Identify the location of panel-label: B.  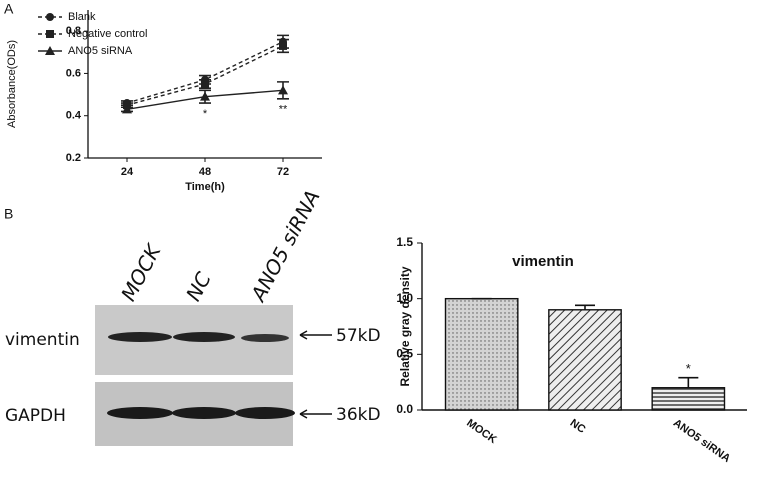
(8, 214).